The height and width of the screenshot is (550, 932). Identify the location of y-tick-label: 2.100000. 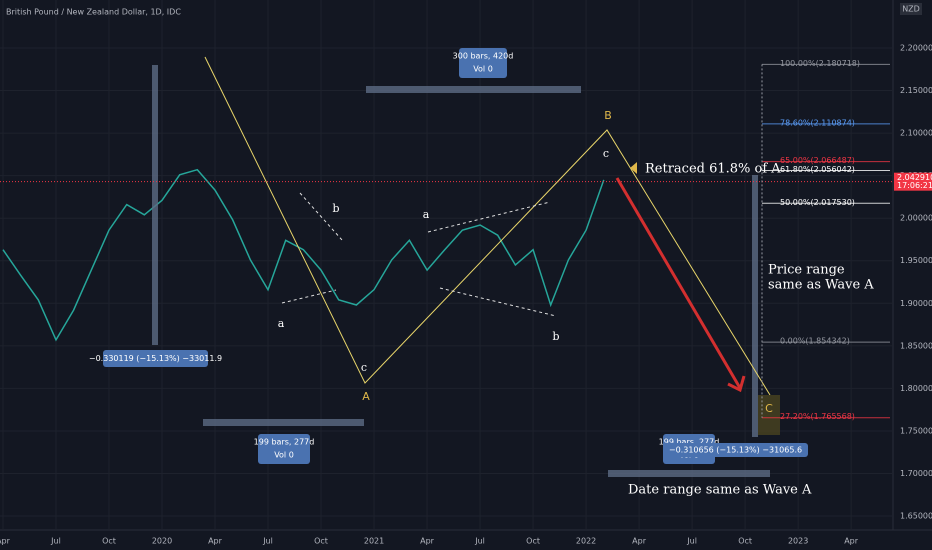
(916, 133).